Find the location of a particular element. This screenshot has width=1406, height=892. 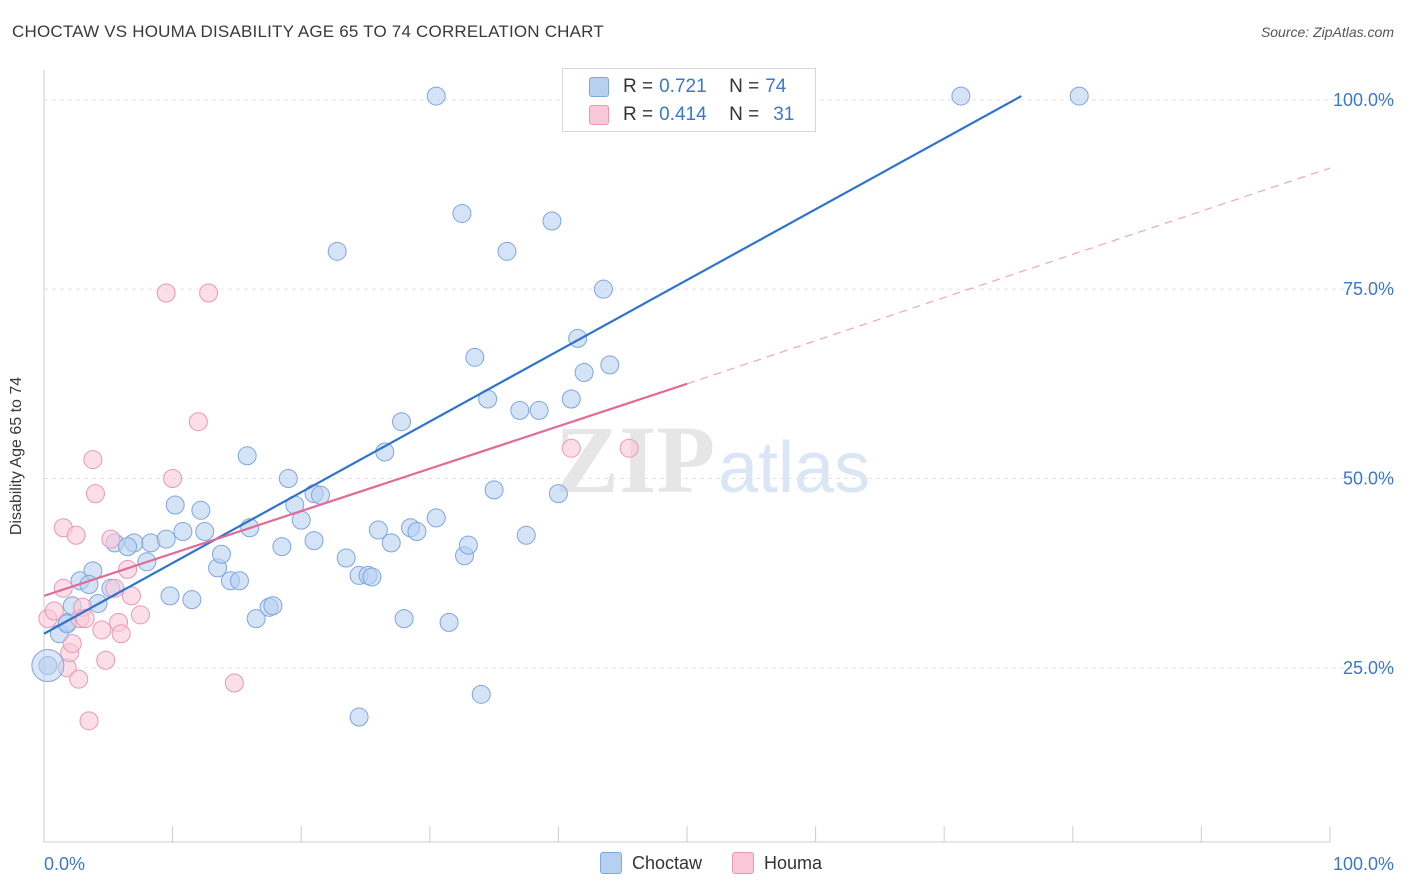

houma-trendline-extension is located at coordinates (1008, 276).